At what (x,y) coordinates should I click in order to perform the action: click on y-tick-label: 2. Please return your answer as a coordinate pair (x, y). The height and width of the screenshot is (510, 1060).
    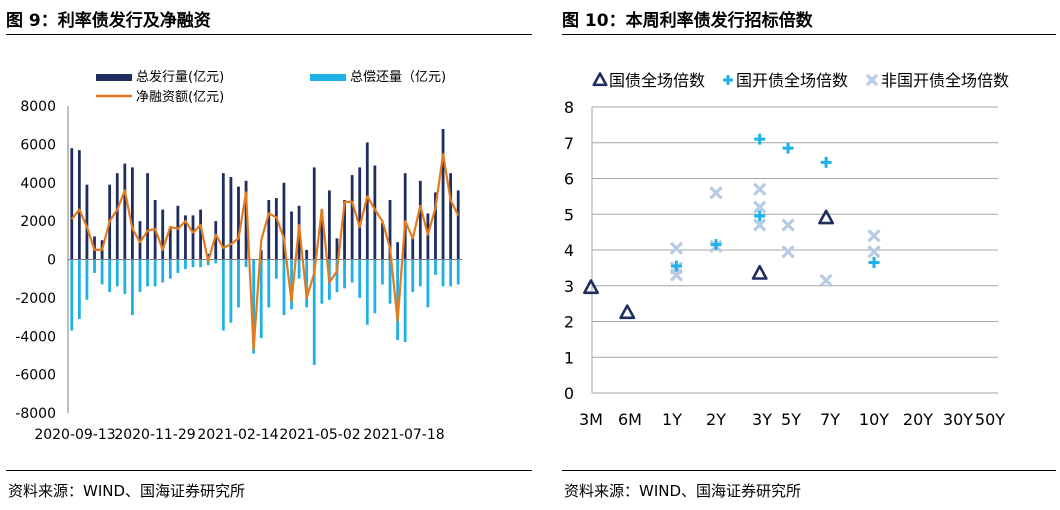
    Looking at the image, I should click on (569, 322).